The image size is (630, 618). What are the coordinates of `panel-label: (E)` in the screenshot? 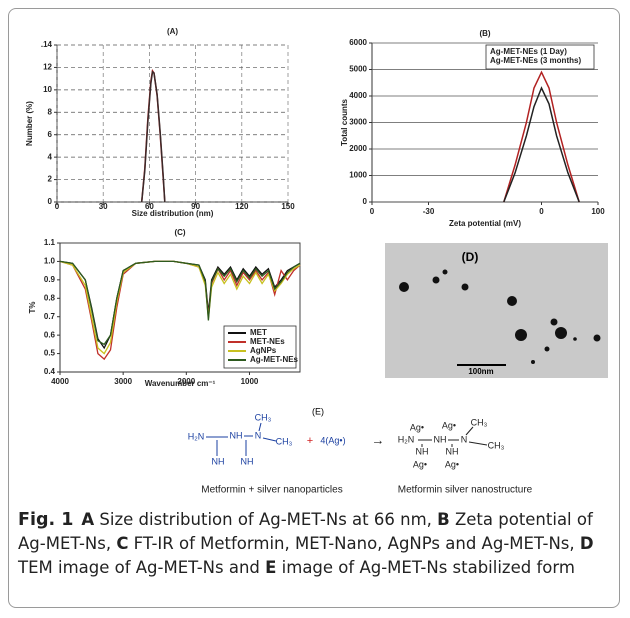 It's located at (318, 411).